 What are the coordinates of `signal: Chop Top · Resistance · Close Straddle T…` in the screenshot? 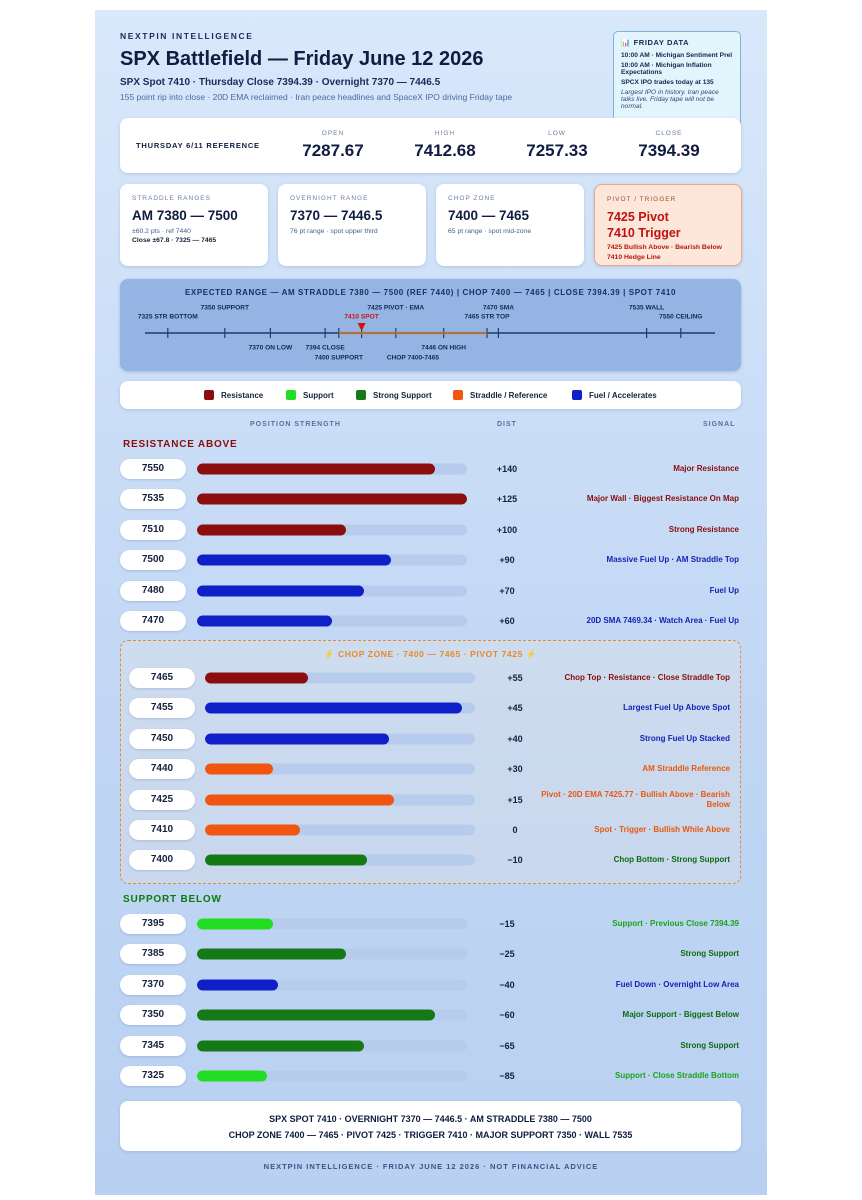 It's located at (647, 677).